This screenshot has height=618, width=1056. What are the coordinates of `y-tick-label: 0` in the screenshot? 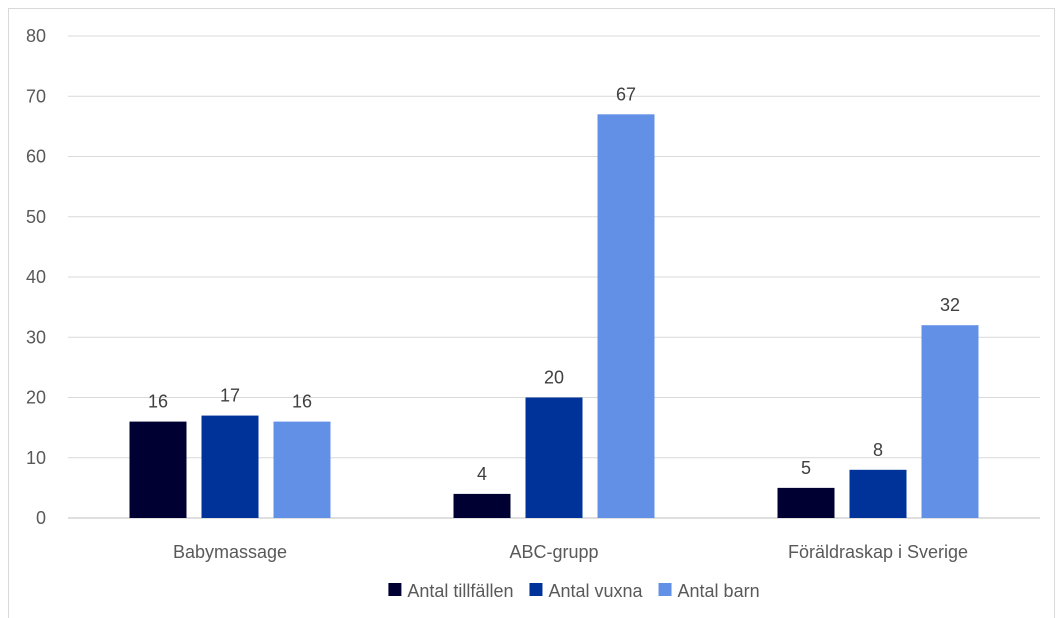 It's located at (41, 518).